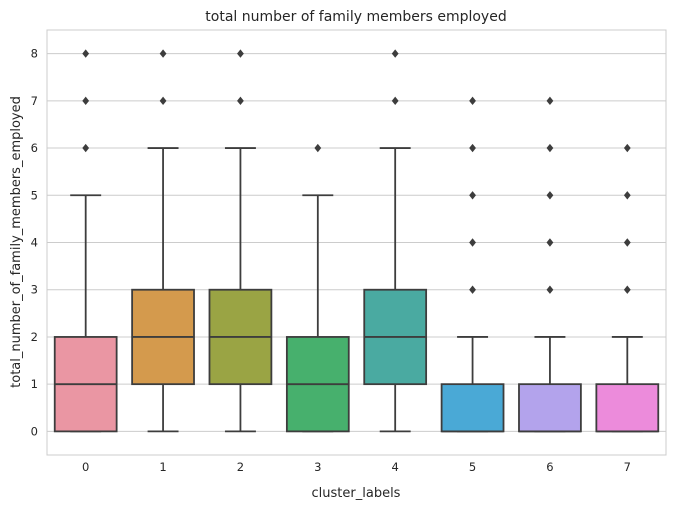 The image size is (677, 507). What do you see at coordinates (549, 467) in the screenshot?
I see `x-tick-label-6: 6` at bounding box center [549, 467].